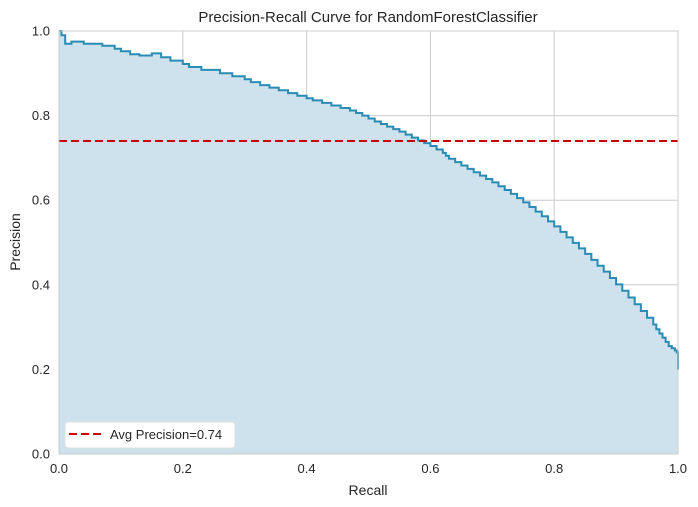 The image size is (698, 507). I want to click on y-axis-label: Precision, so click(15, 242).